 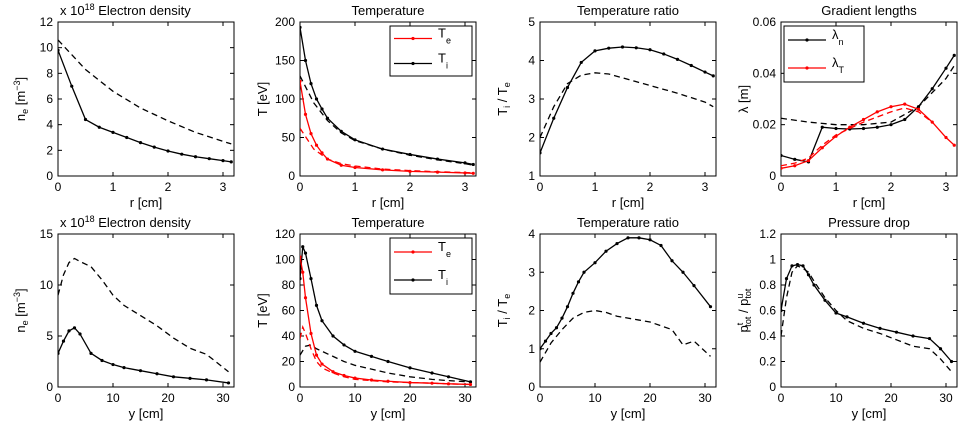 What do you see at coordinates (285, 260) in the screenshot?
I see `y-tick-label: 100` at bounding box center [285, 260].